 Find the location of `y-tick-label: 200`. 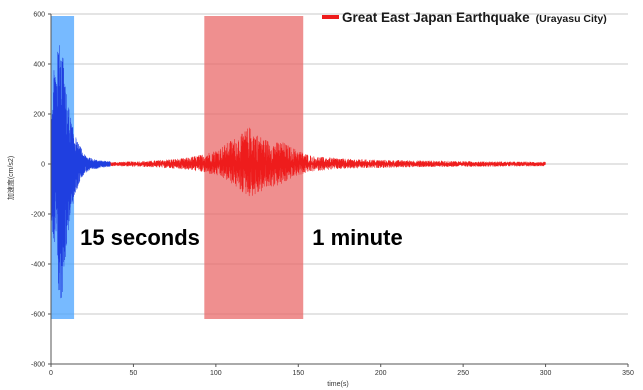

y-tick-label: 200 is located at coordinates (39, 115).